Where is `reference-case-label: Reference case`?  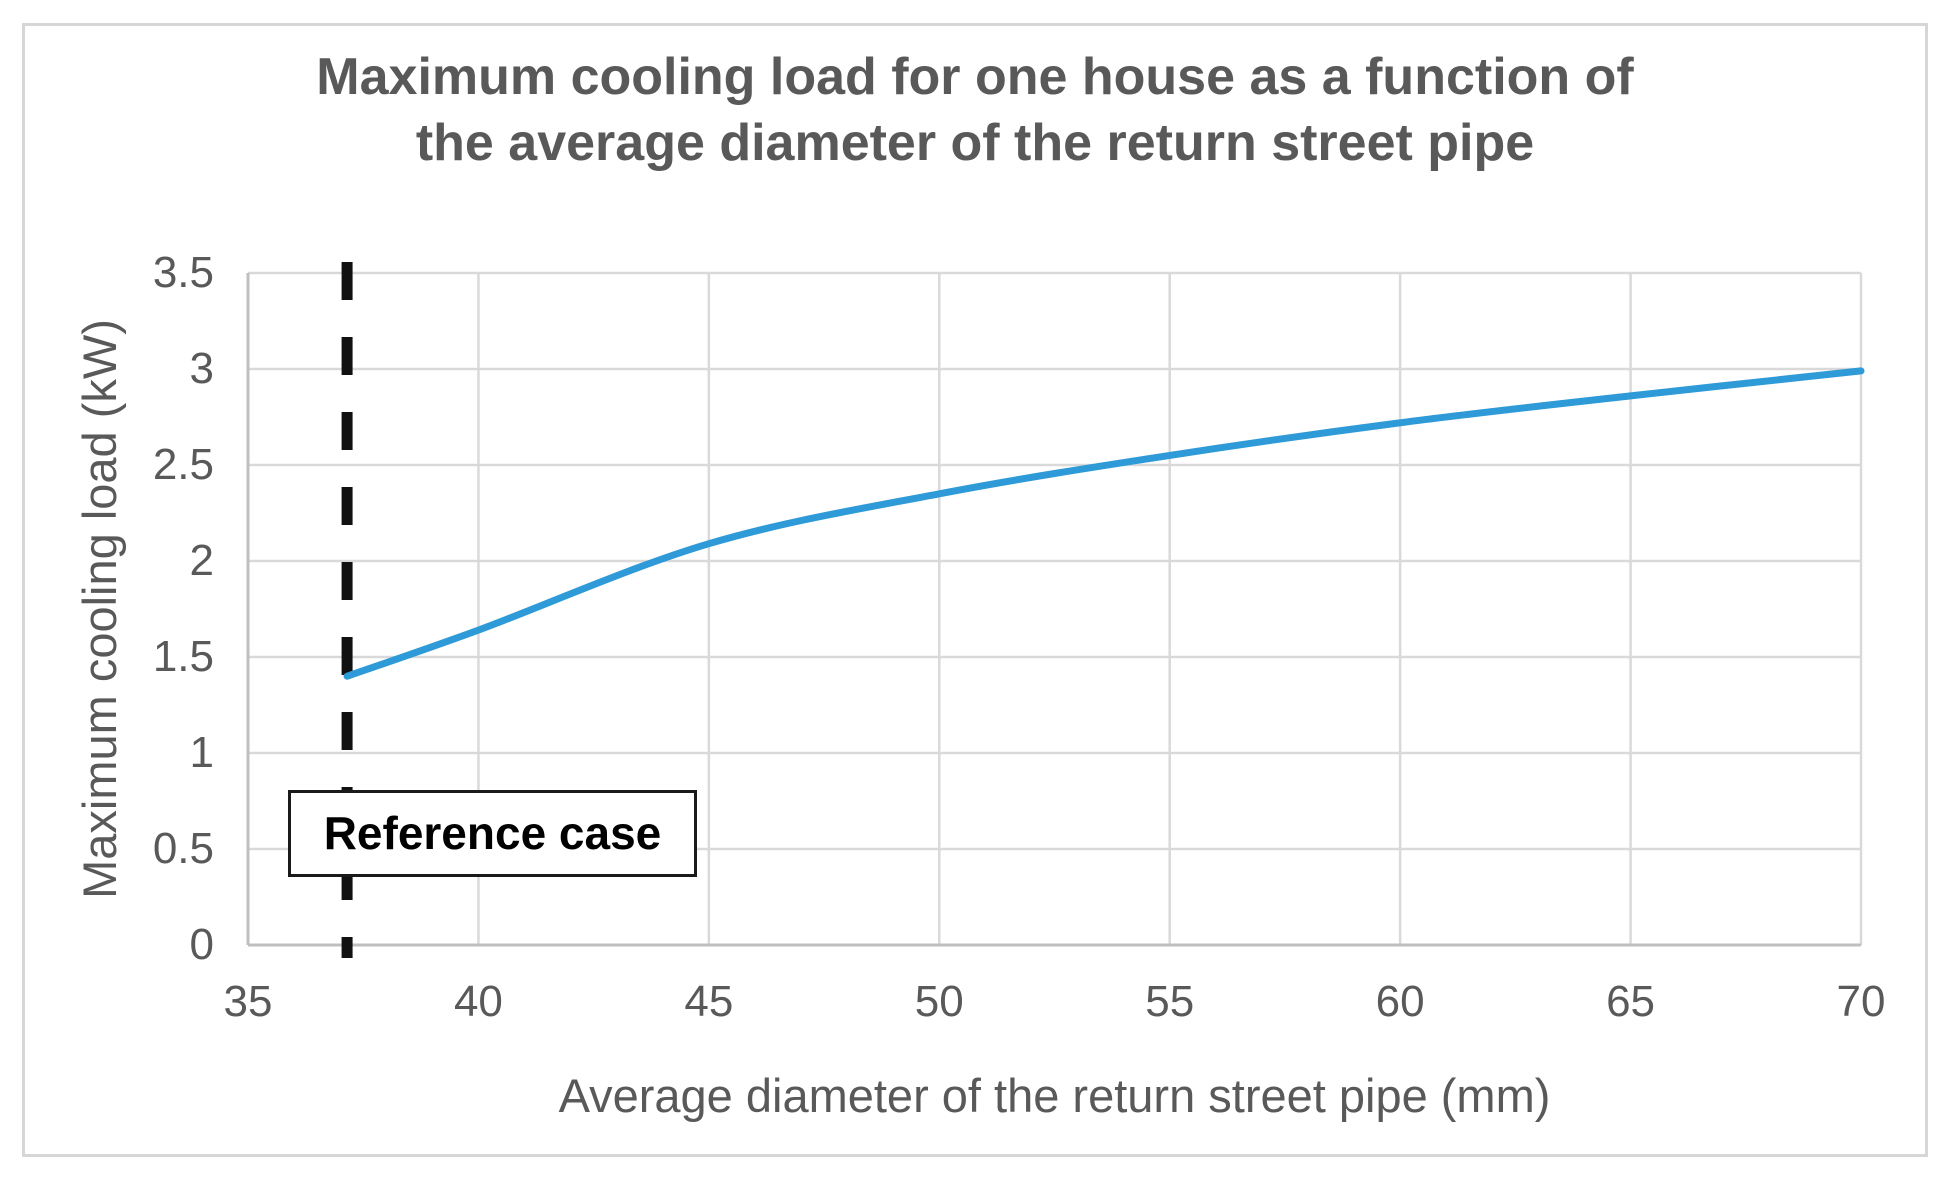
reference-case-label: Reference case is located at coordinates (492, 833).